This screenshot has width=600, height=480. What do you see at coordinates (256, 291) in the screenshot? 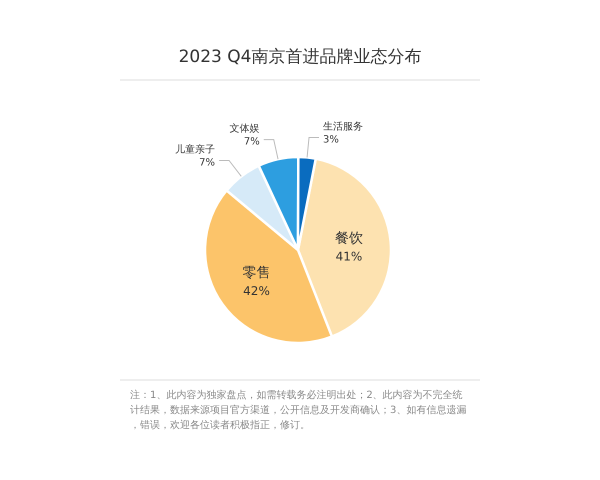
I see `data-label: 42%` at bounding box center [256, 291].